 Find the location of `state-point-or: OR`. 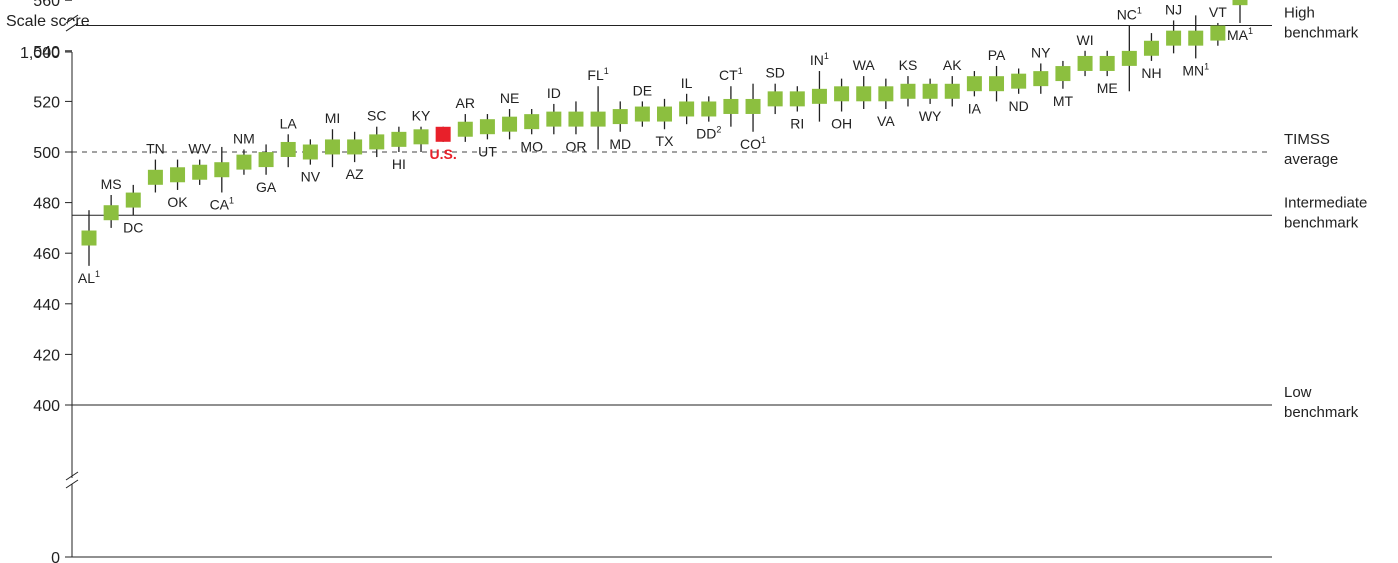

state-point-or: OR is located at coordinates (575, 127).